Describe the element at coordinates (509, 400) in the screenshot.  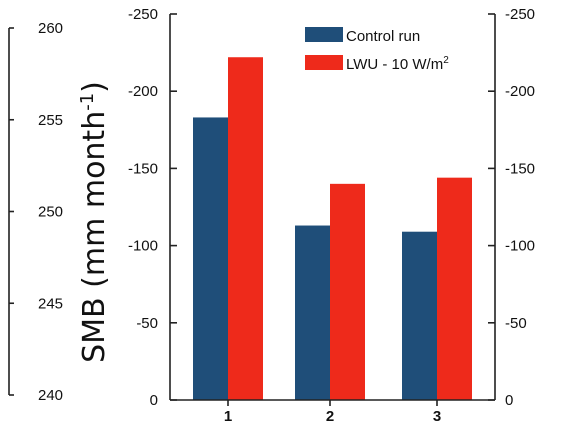
I see `right-y-tick-label: 0` at that location.